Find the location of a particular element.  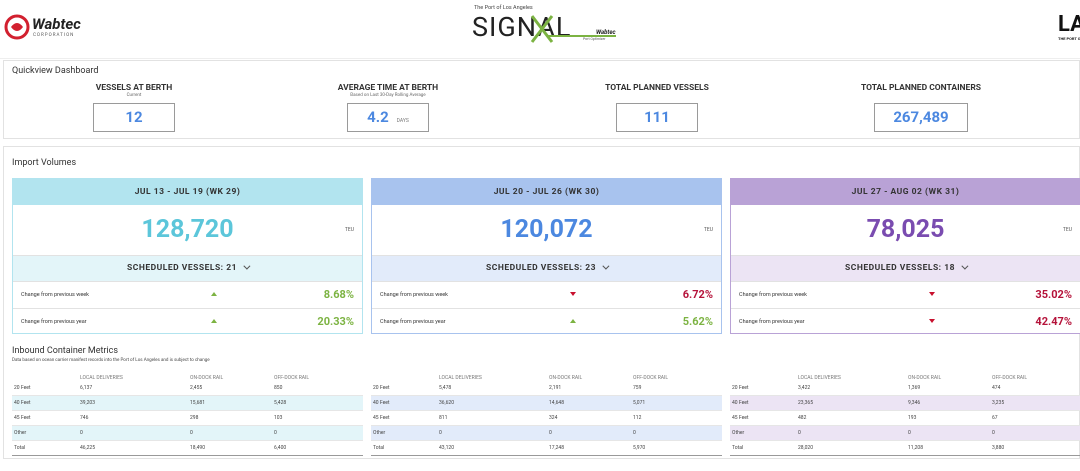

kpi-value: 111 is located at coordinates (657, 117).